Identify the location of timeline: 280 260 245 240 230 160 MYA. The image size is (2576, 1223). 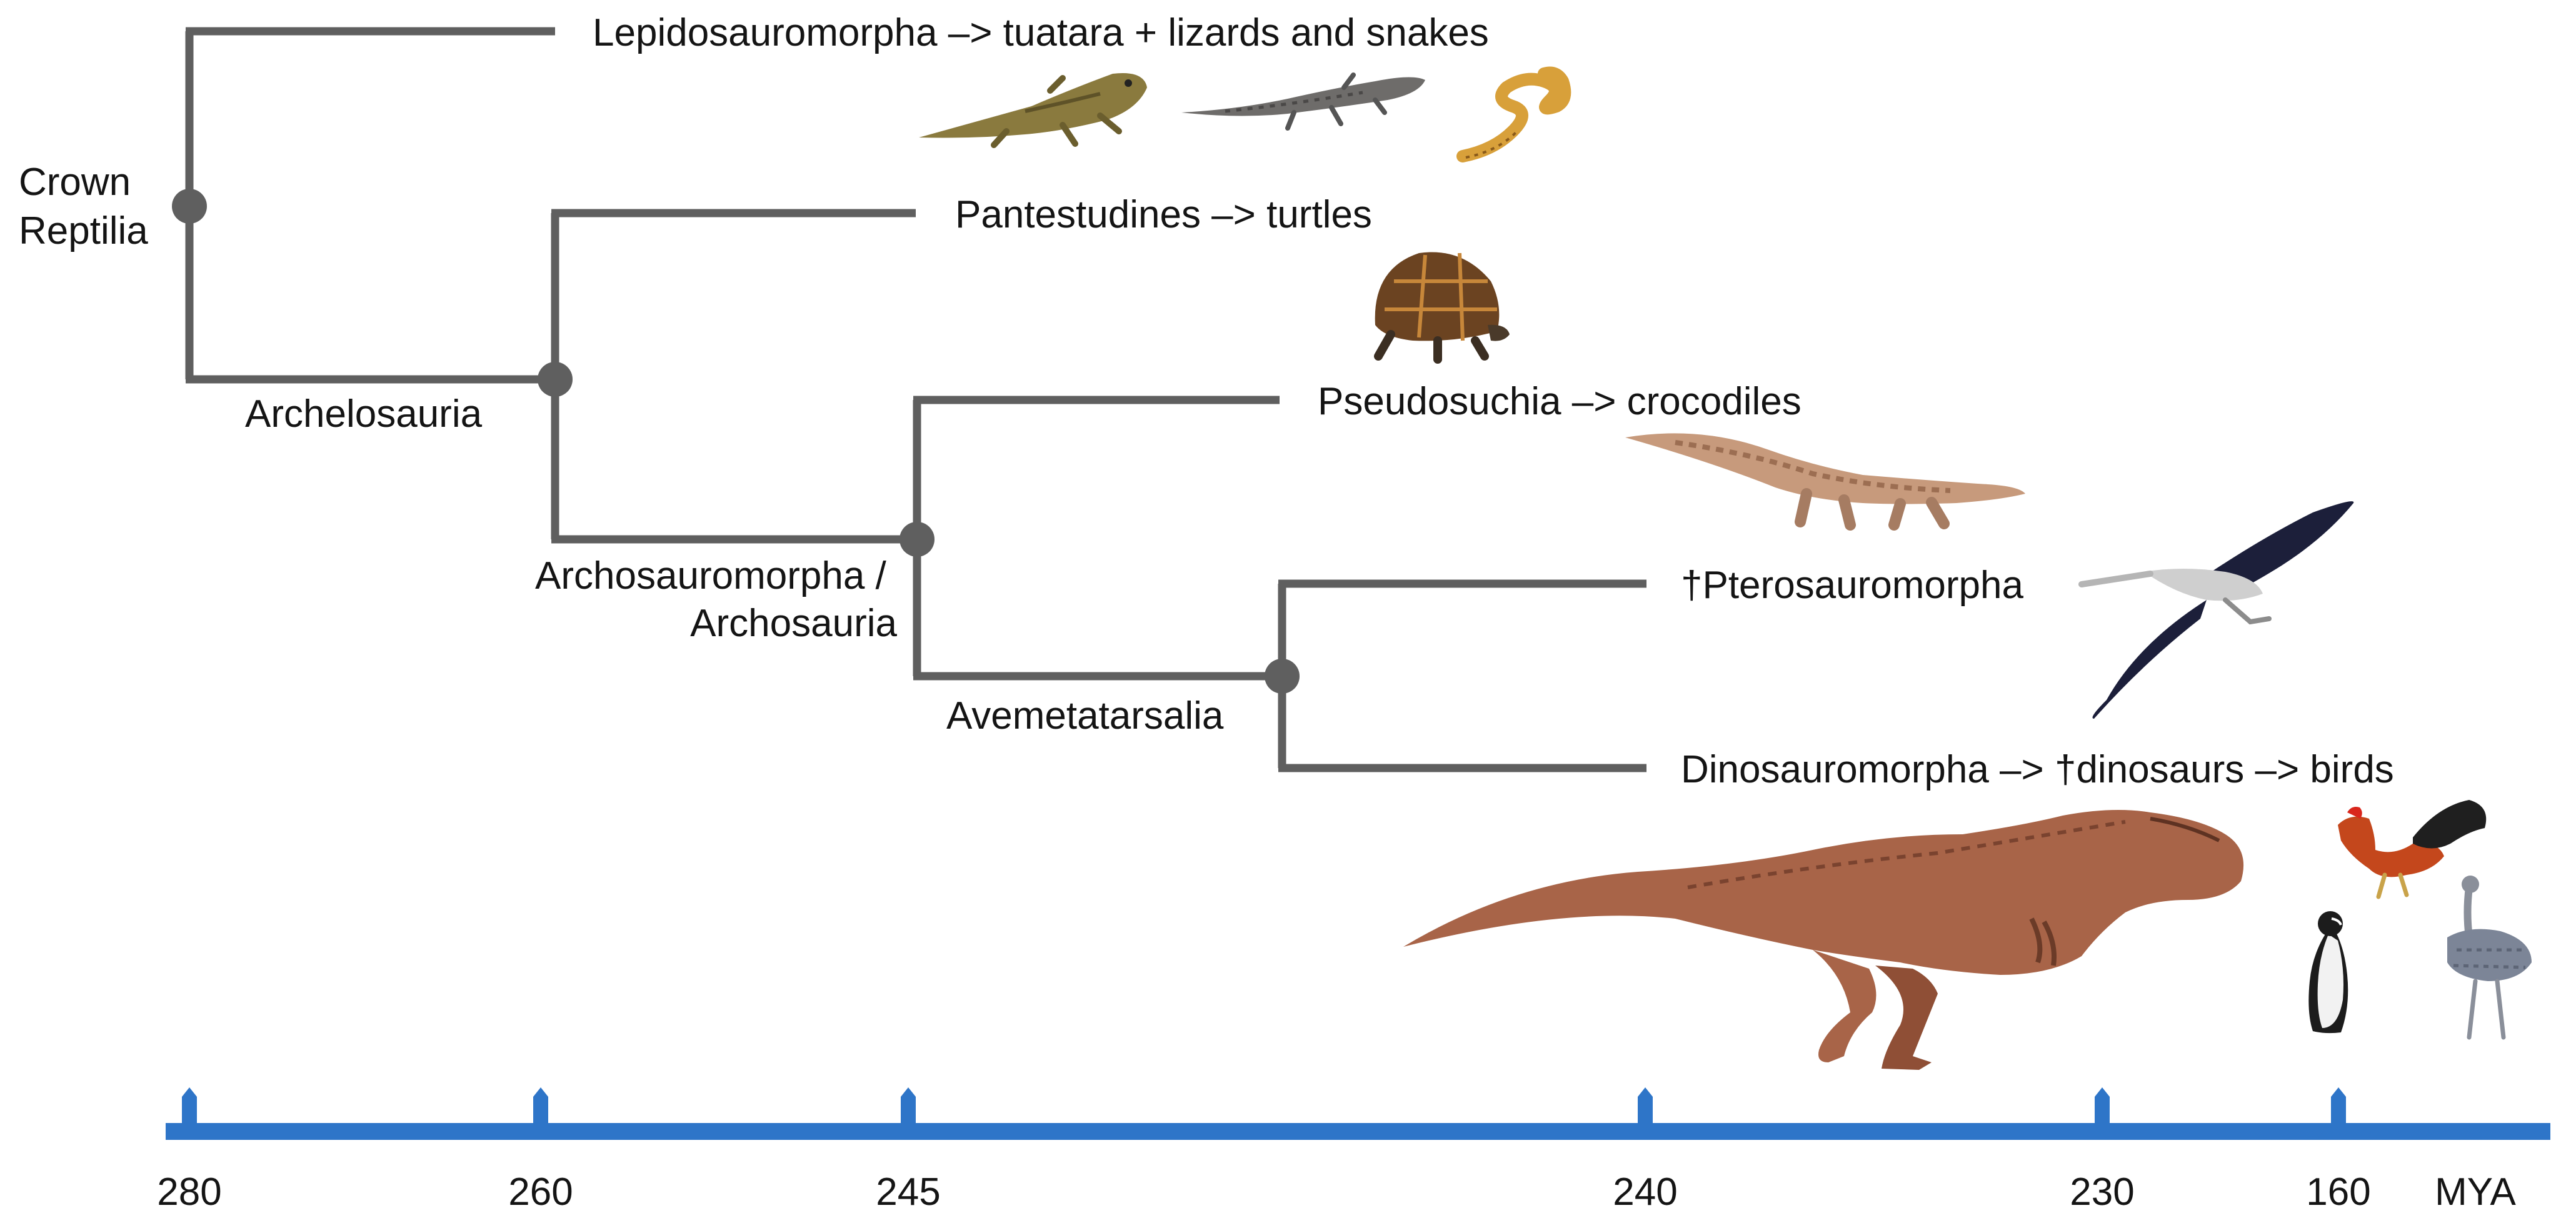
(1353, 1150).